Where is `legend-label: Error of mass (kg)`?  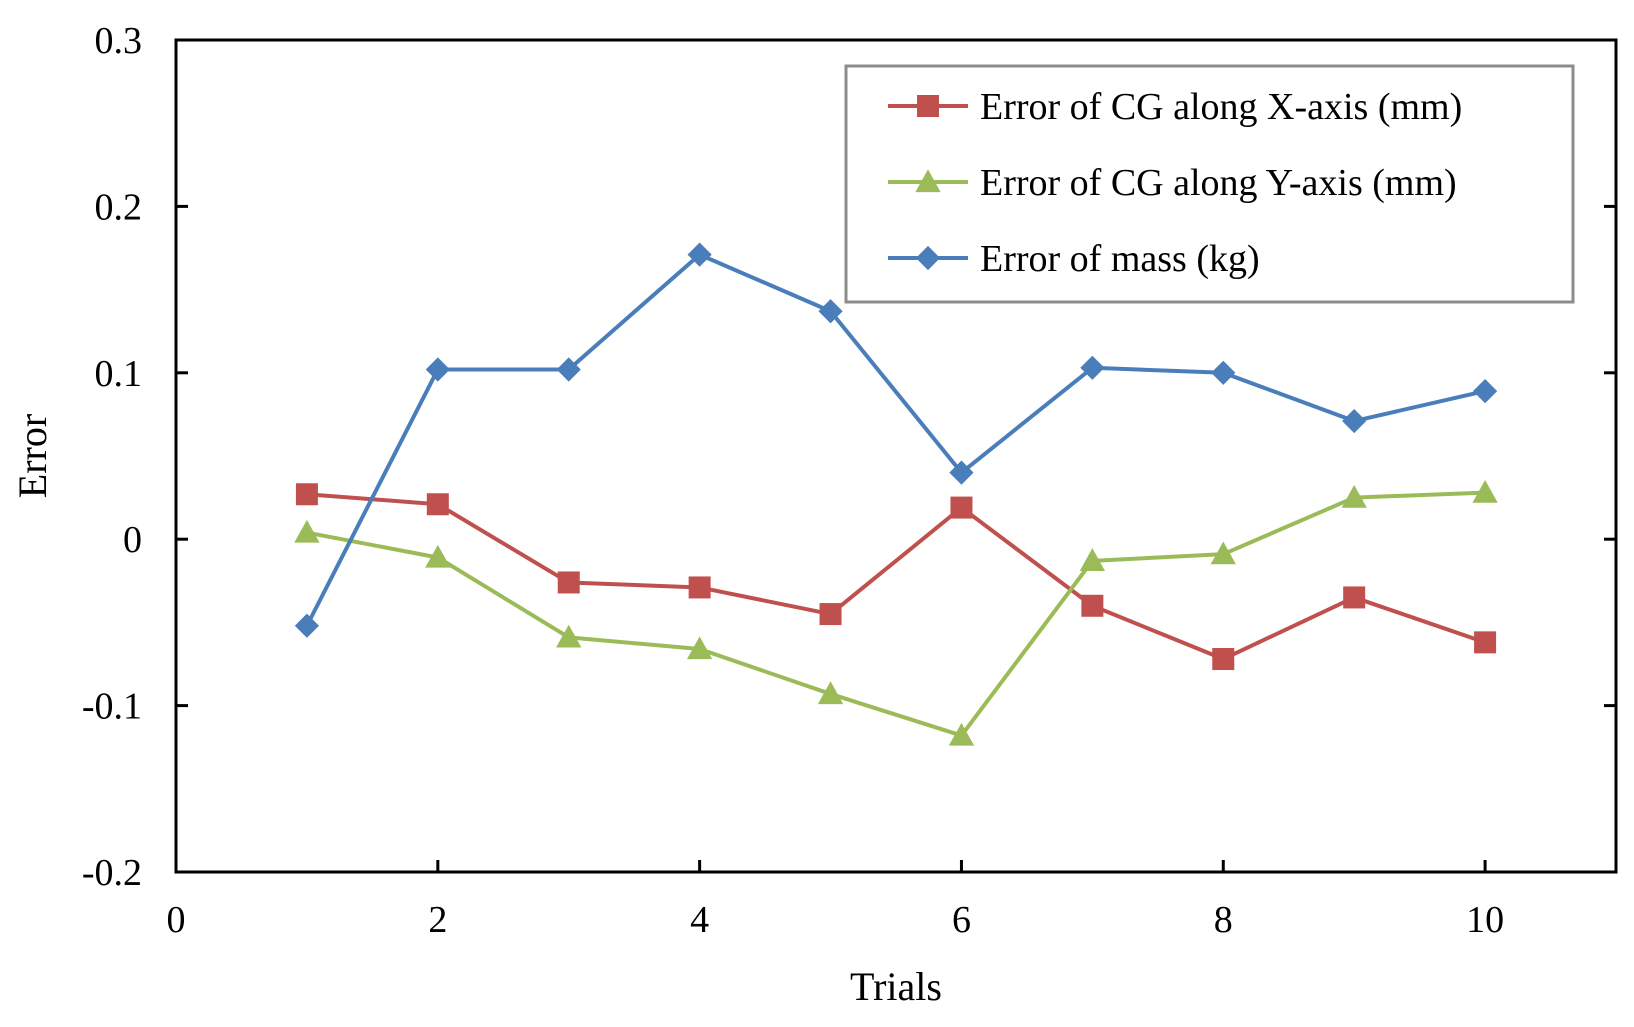 legend-label: Error of mass (kg) is located at coordinates (1120, 259).